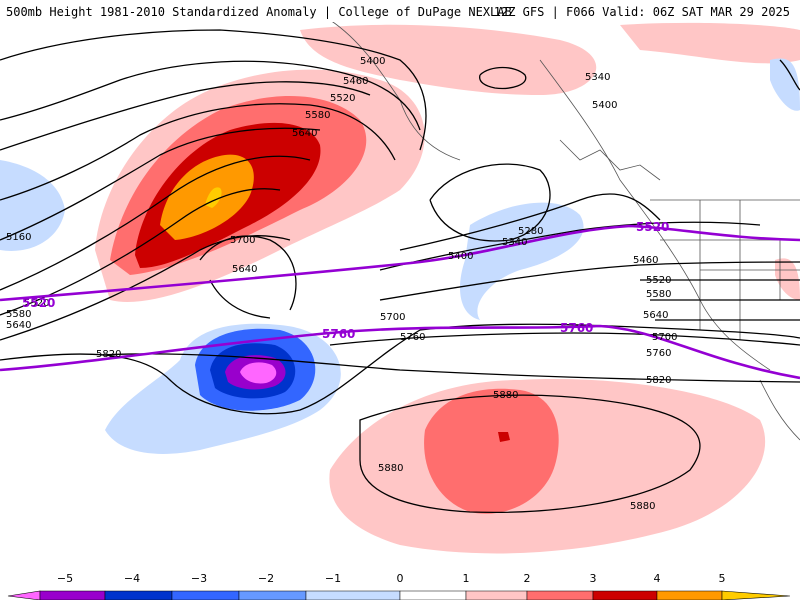 The image size is (800, 600). I want to click on positive-anomaly-northeast, so click(710, 43).